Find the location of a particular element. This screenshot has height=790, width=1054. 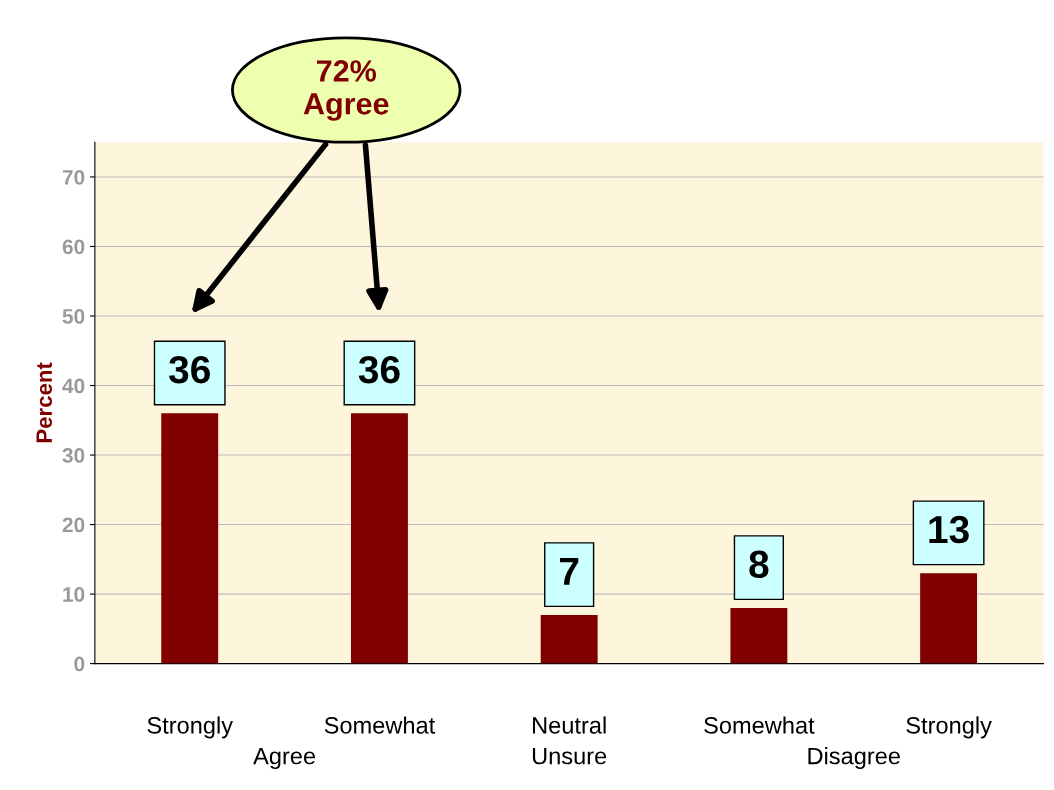

y-tick-label: 10 is located at coordinates (74, 594).